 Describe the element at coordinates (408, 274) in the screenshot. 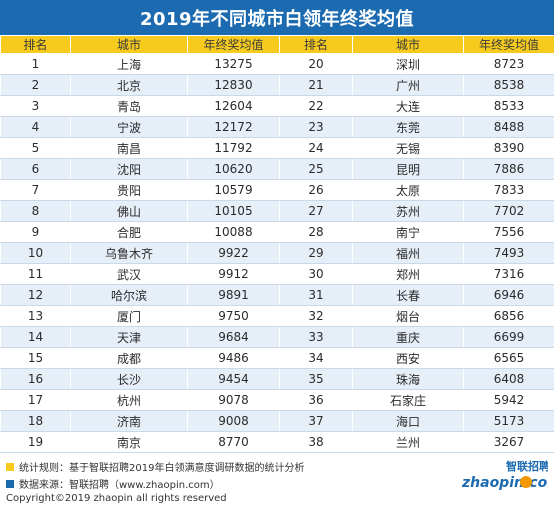

I see `cell-city: 郑州` at that location.